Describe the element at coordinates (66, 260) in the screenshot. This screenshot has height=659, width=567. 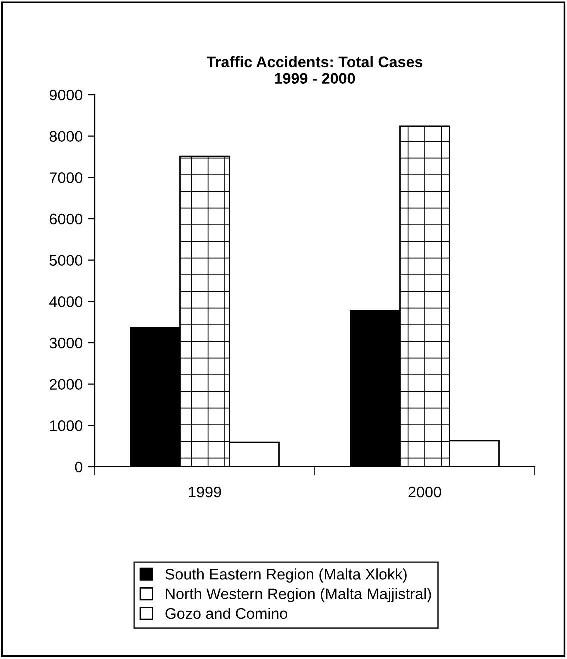
I see `y-tick-label: 5000` at that location.